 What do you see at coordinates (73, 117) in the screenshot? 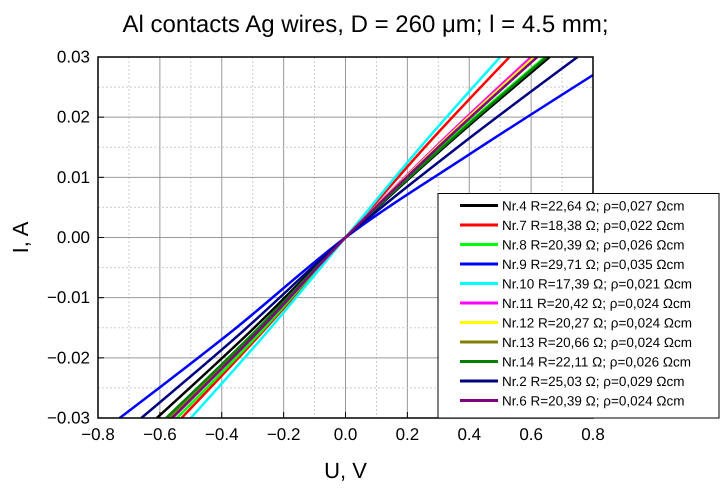
I see `y-tick-label: 0.02` at bounding box center [73, 117].